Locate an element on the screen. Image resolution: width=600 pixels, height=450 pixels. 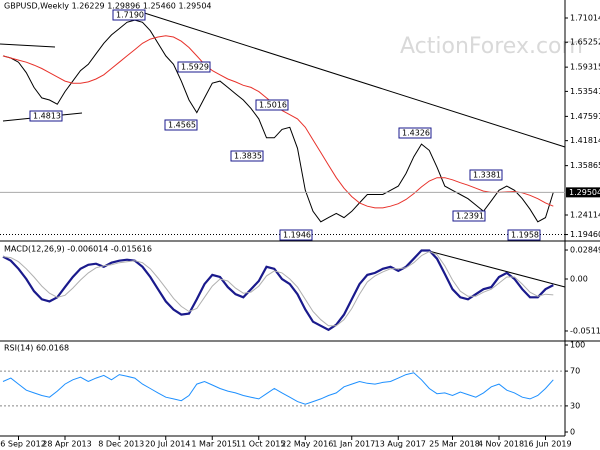
y-tick-label: 1.35865 is located at coordinates (585, 165).